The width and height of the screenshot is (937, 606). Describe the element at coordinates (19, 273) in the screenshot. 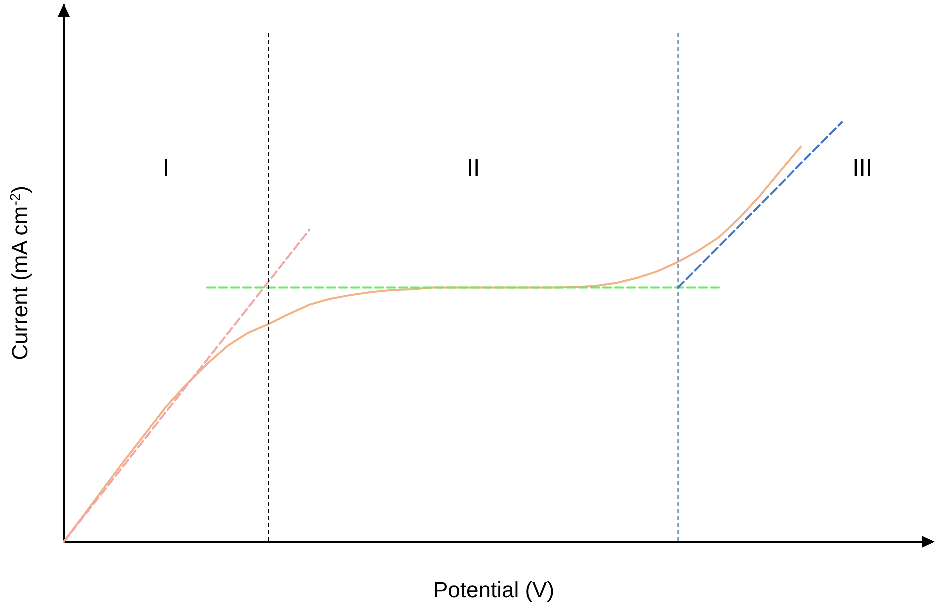

I see `y-axis-title: Current (mA cm-2)` at that location.